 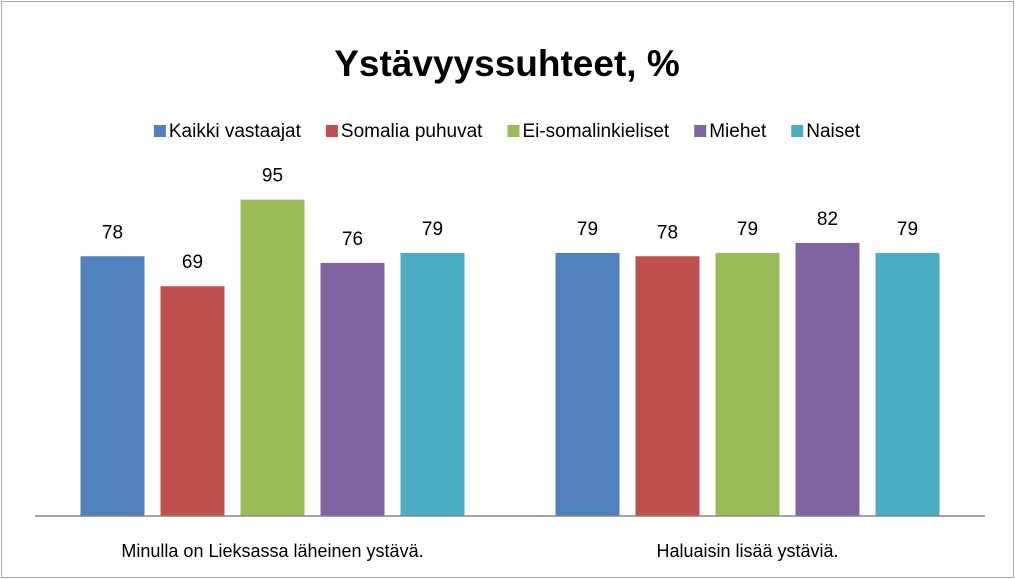 What do you see at coordinates (747, 551) in the screenshot?
I see `x-tick-label: Haluaisin lisää ystäviä.` at bounding box center [747, 551].